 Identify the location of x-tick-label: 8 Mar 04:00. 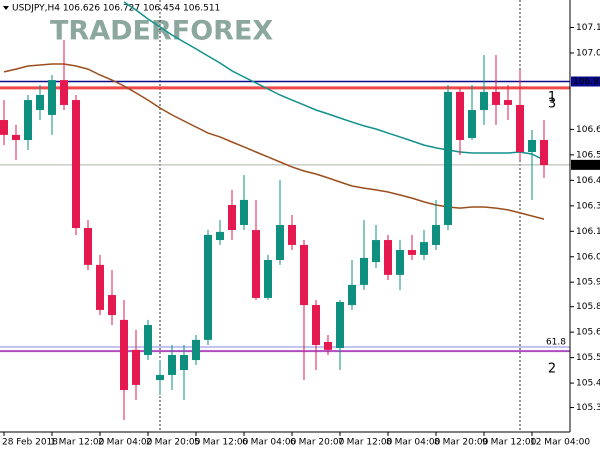
(413, 443).